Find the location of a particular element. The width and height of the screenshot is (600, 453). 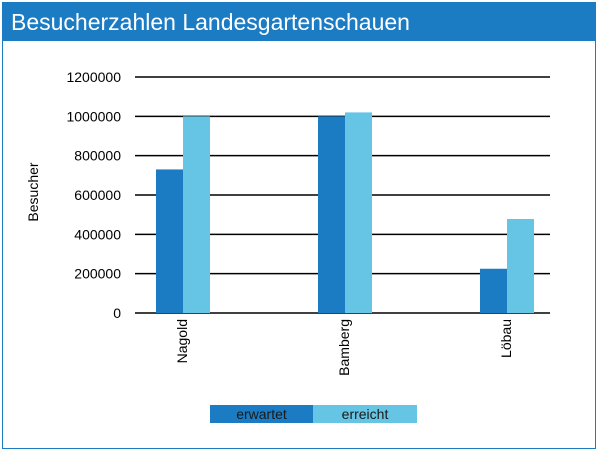

legend-swatch-erreicht is located at coordinates (365, 414).